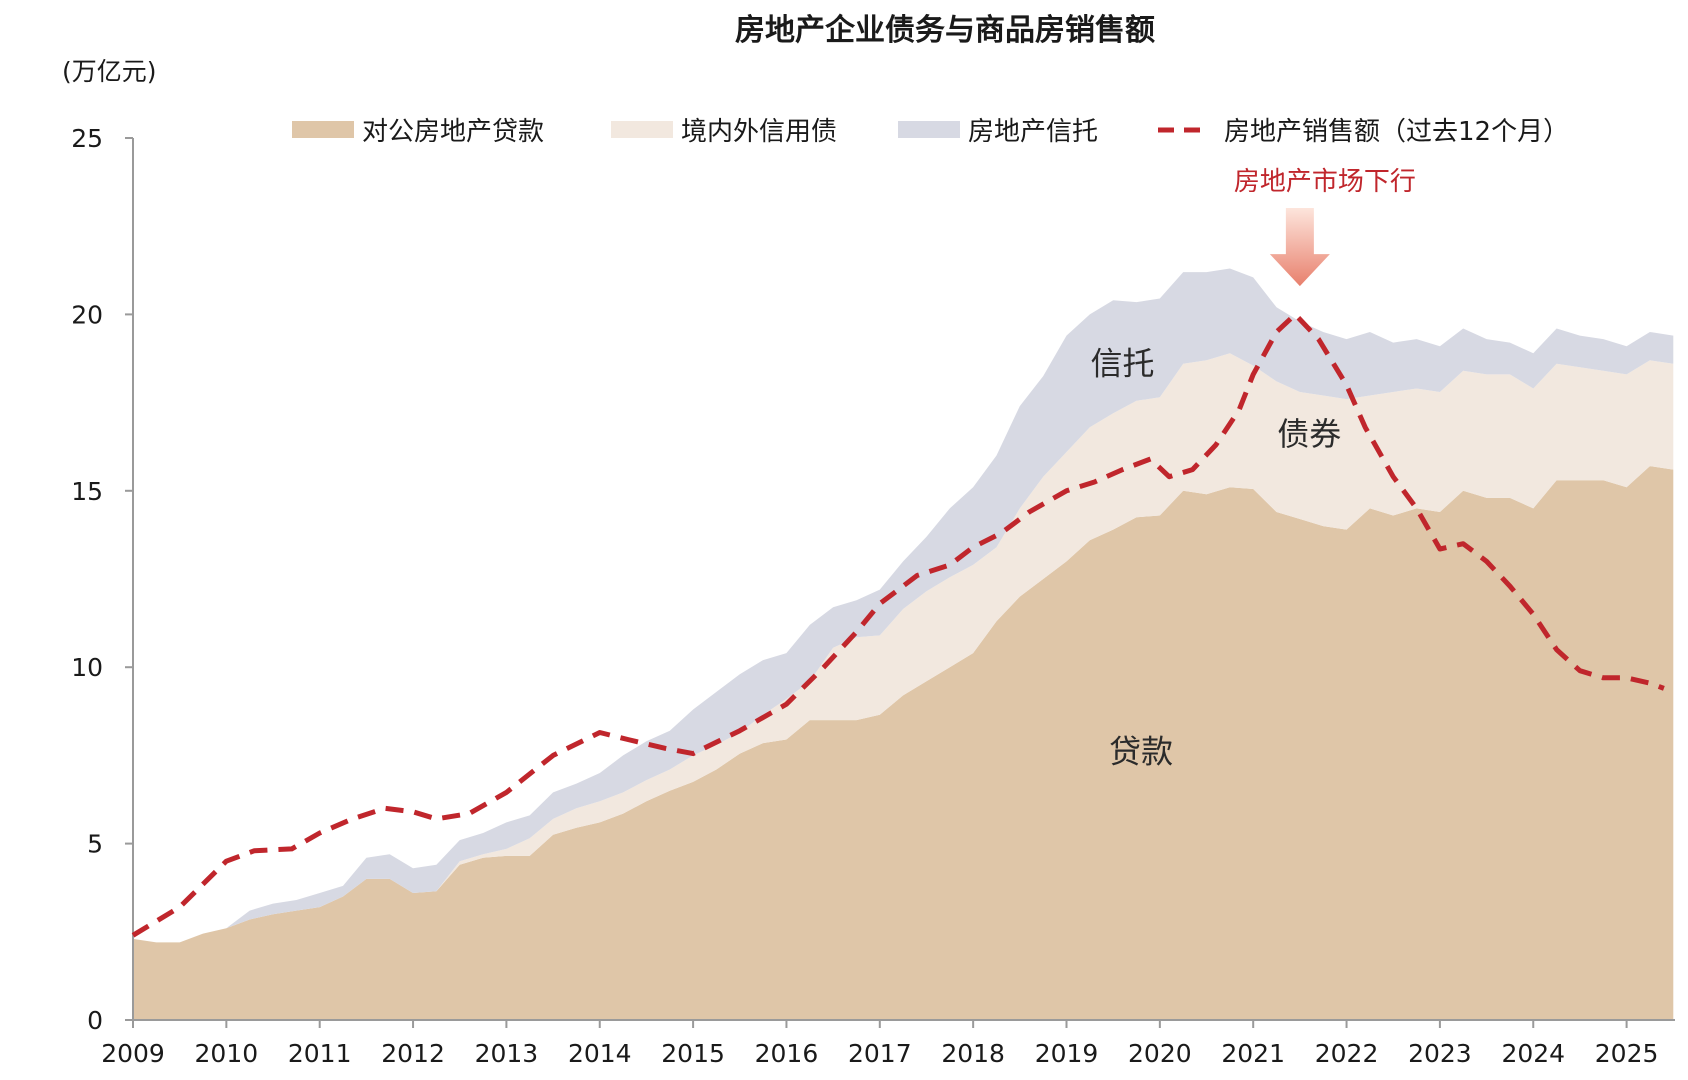 The width and height of the screenshot is (1688, 1080). I want to click on down-arrow-icon, so click(1299, 247).